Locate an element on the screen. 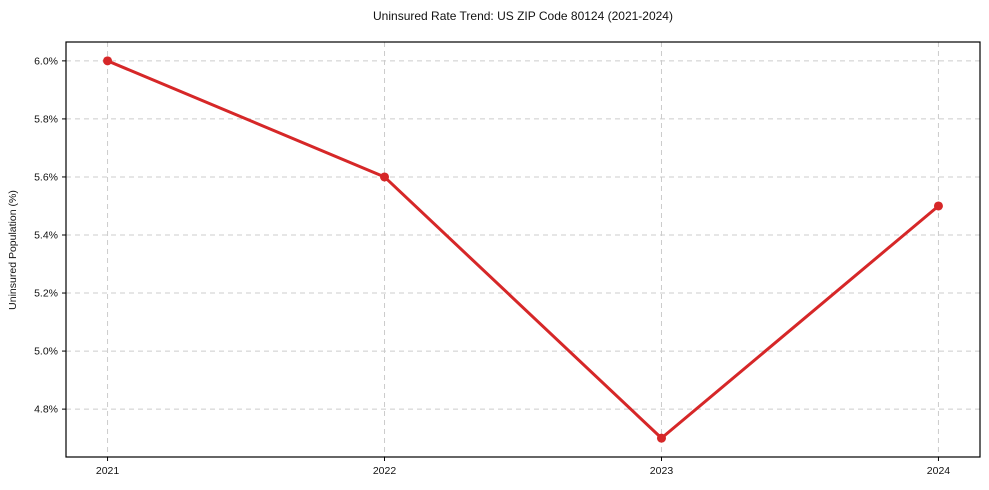  y-tick-label: 5.0% is located at coordinates (46, 352).